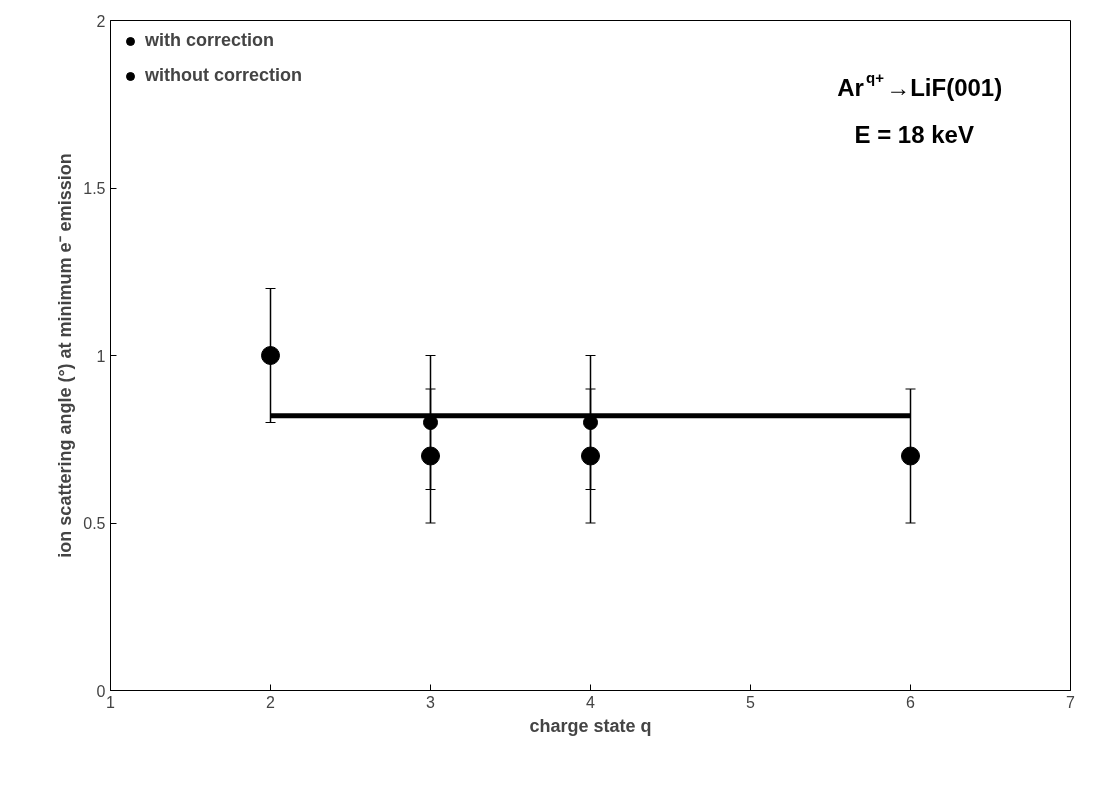 This screenshot has width=1113, height=787. I want to click on y-tick-label: 0.5, so click(94, 523).